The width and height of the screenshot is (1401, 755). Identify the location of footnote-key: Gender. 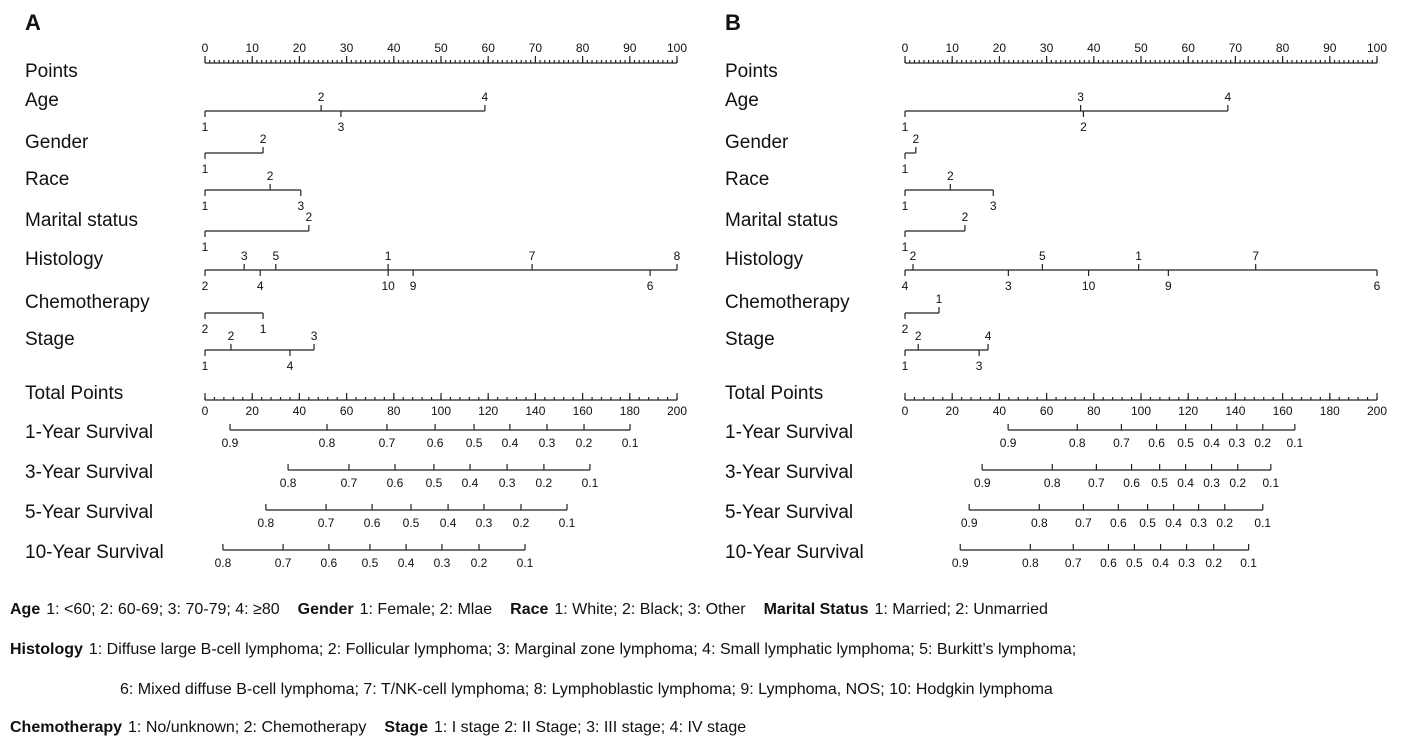
(325, 609).